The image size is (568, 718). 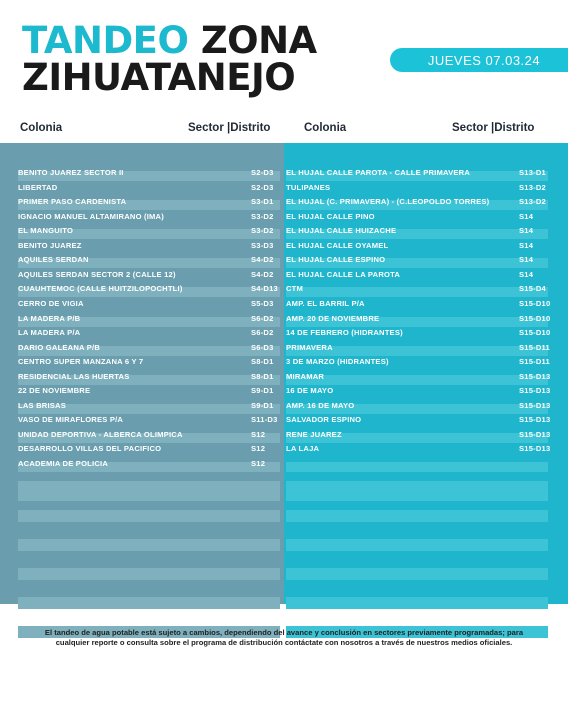 What do you see at coordinates (532, 202) in the screenshot?
I see `sector-code: S13-D2` at bounding box center [532, 202].